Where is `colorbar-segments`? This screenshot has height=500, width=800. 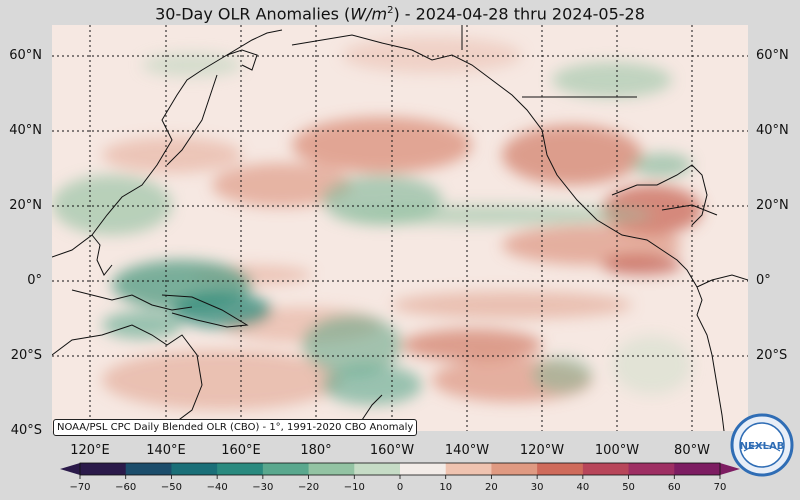
colorbar-segments is located at coordinates (400, 469).